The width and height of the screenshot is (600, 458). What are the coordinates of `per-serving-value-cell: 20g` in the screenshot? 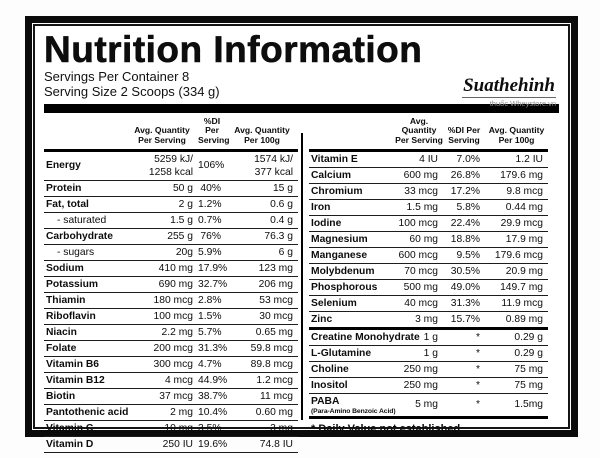 It's located at (184, 252).